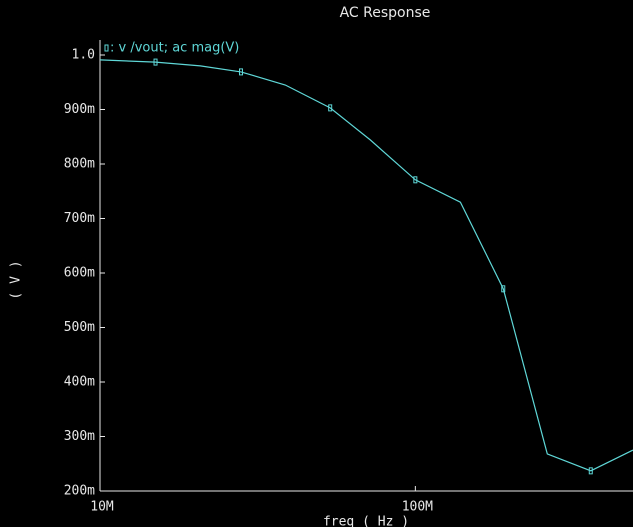 The image size is (633, 527). I want to click on y-tick-label: 400m, so click(79, 382).